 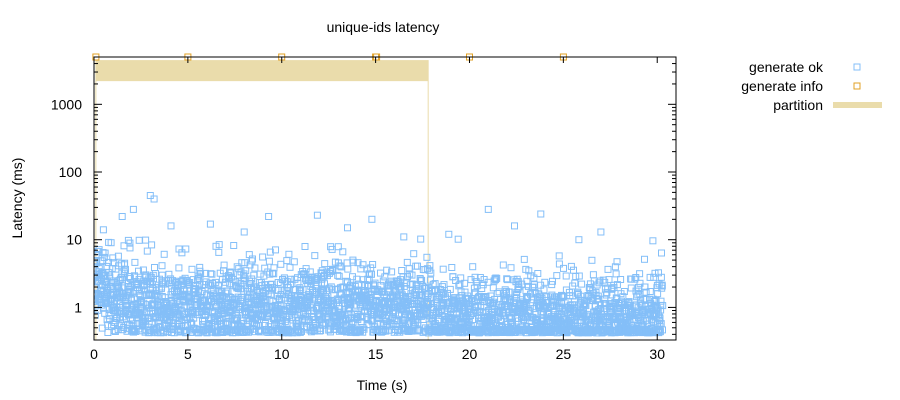 I want to click on y-tick-label: 10, so click(x=74, y=240).